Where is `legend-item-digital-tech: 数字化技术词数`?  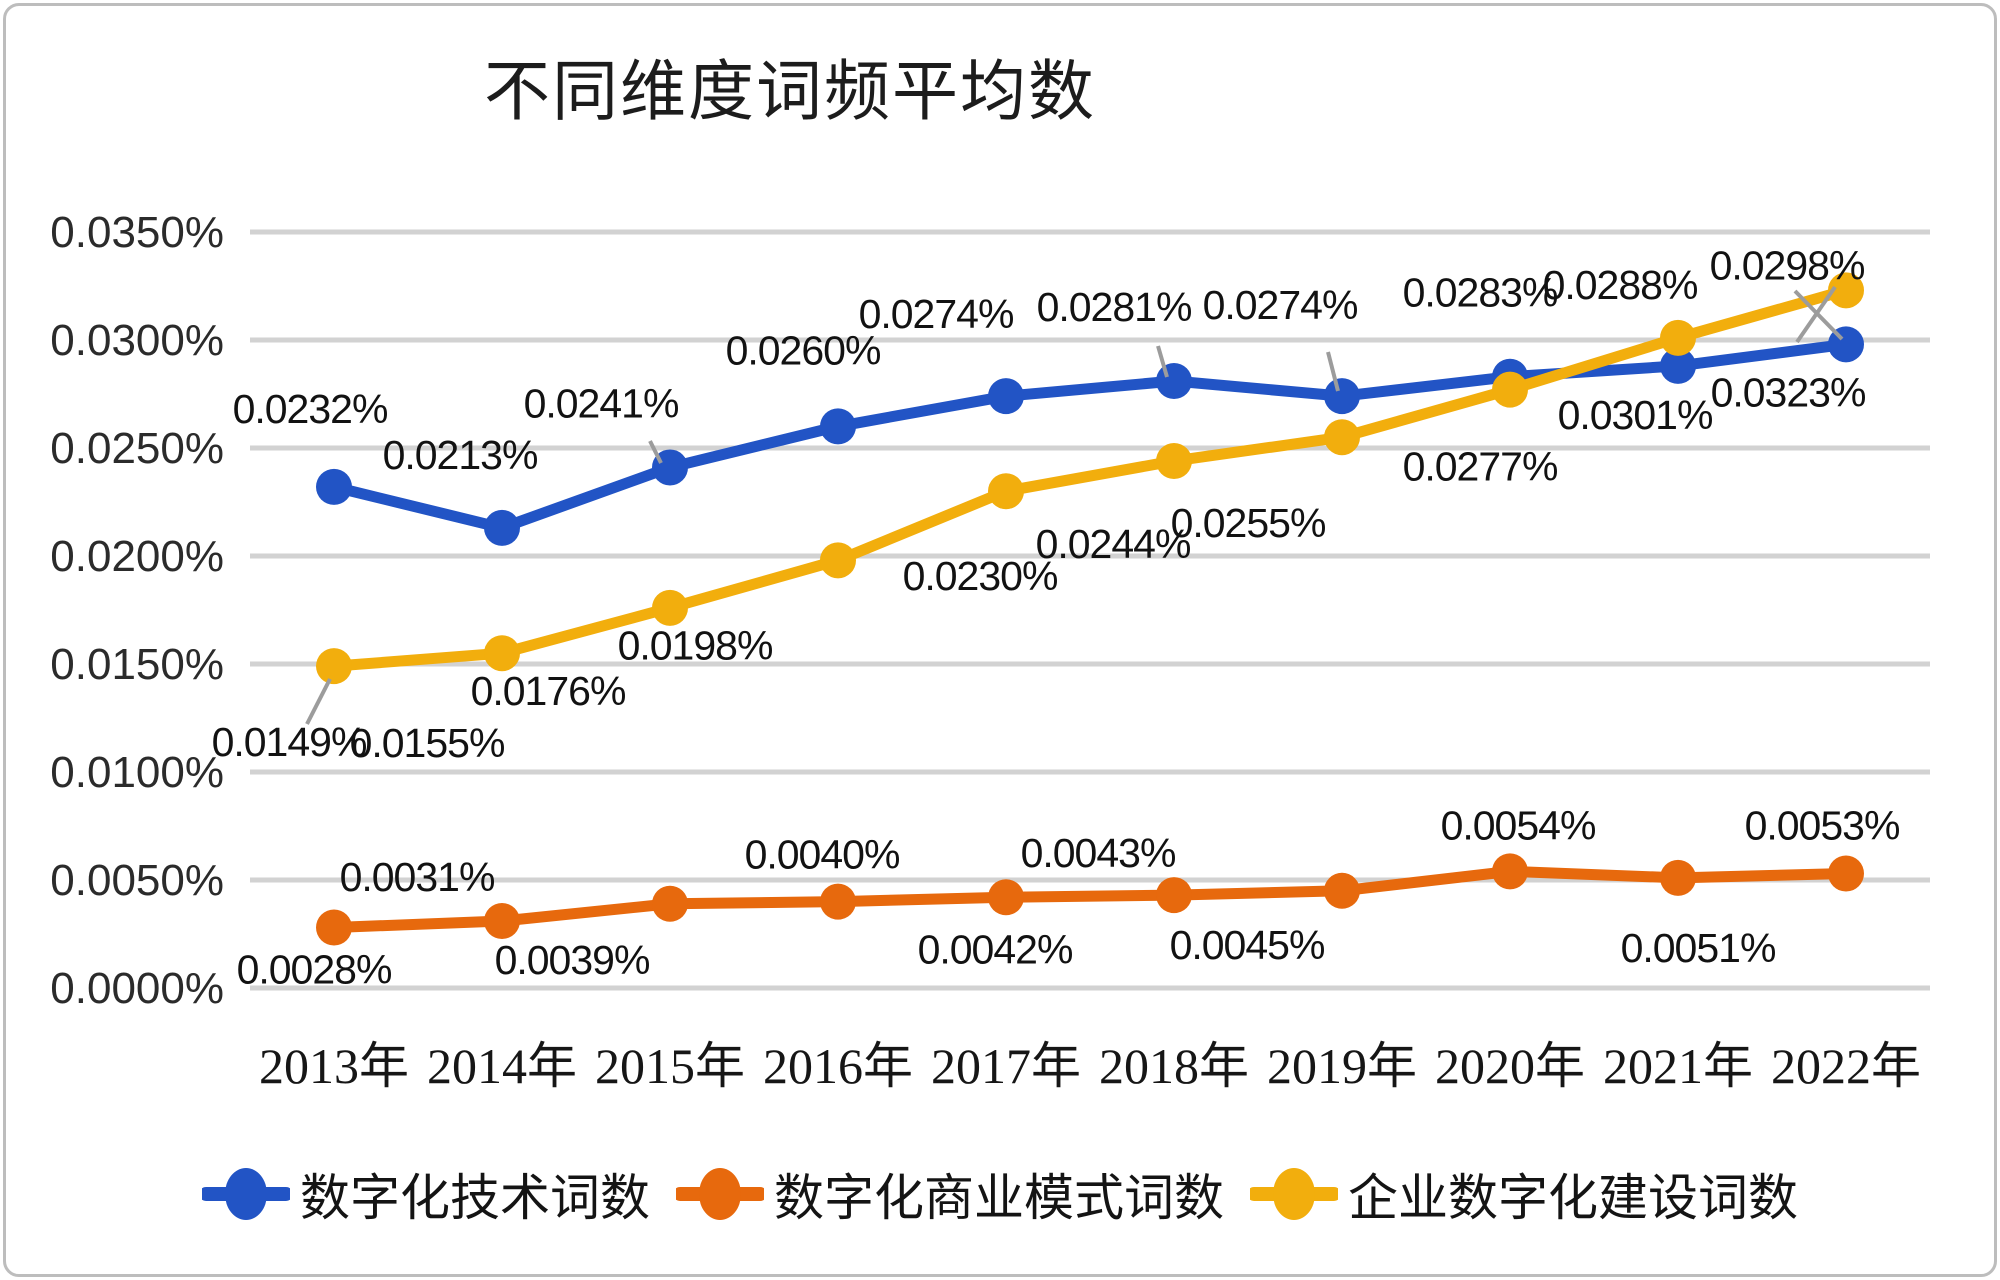
legend-item-digital-tech: 数字化技术词数 is located at coordinates (426, 1194).